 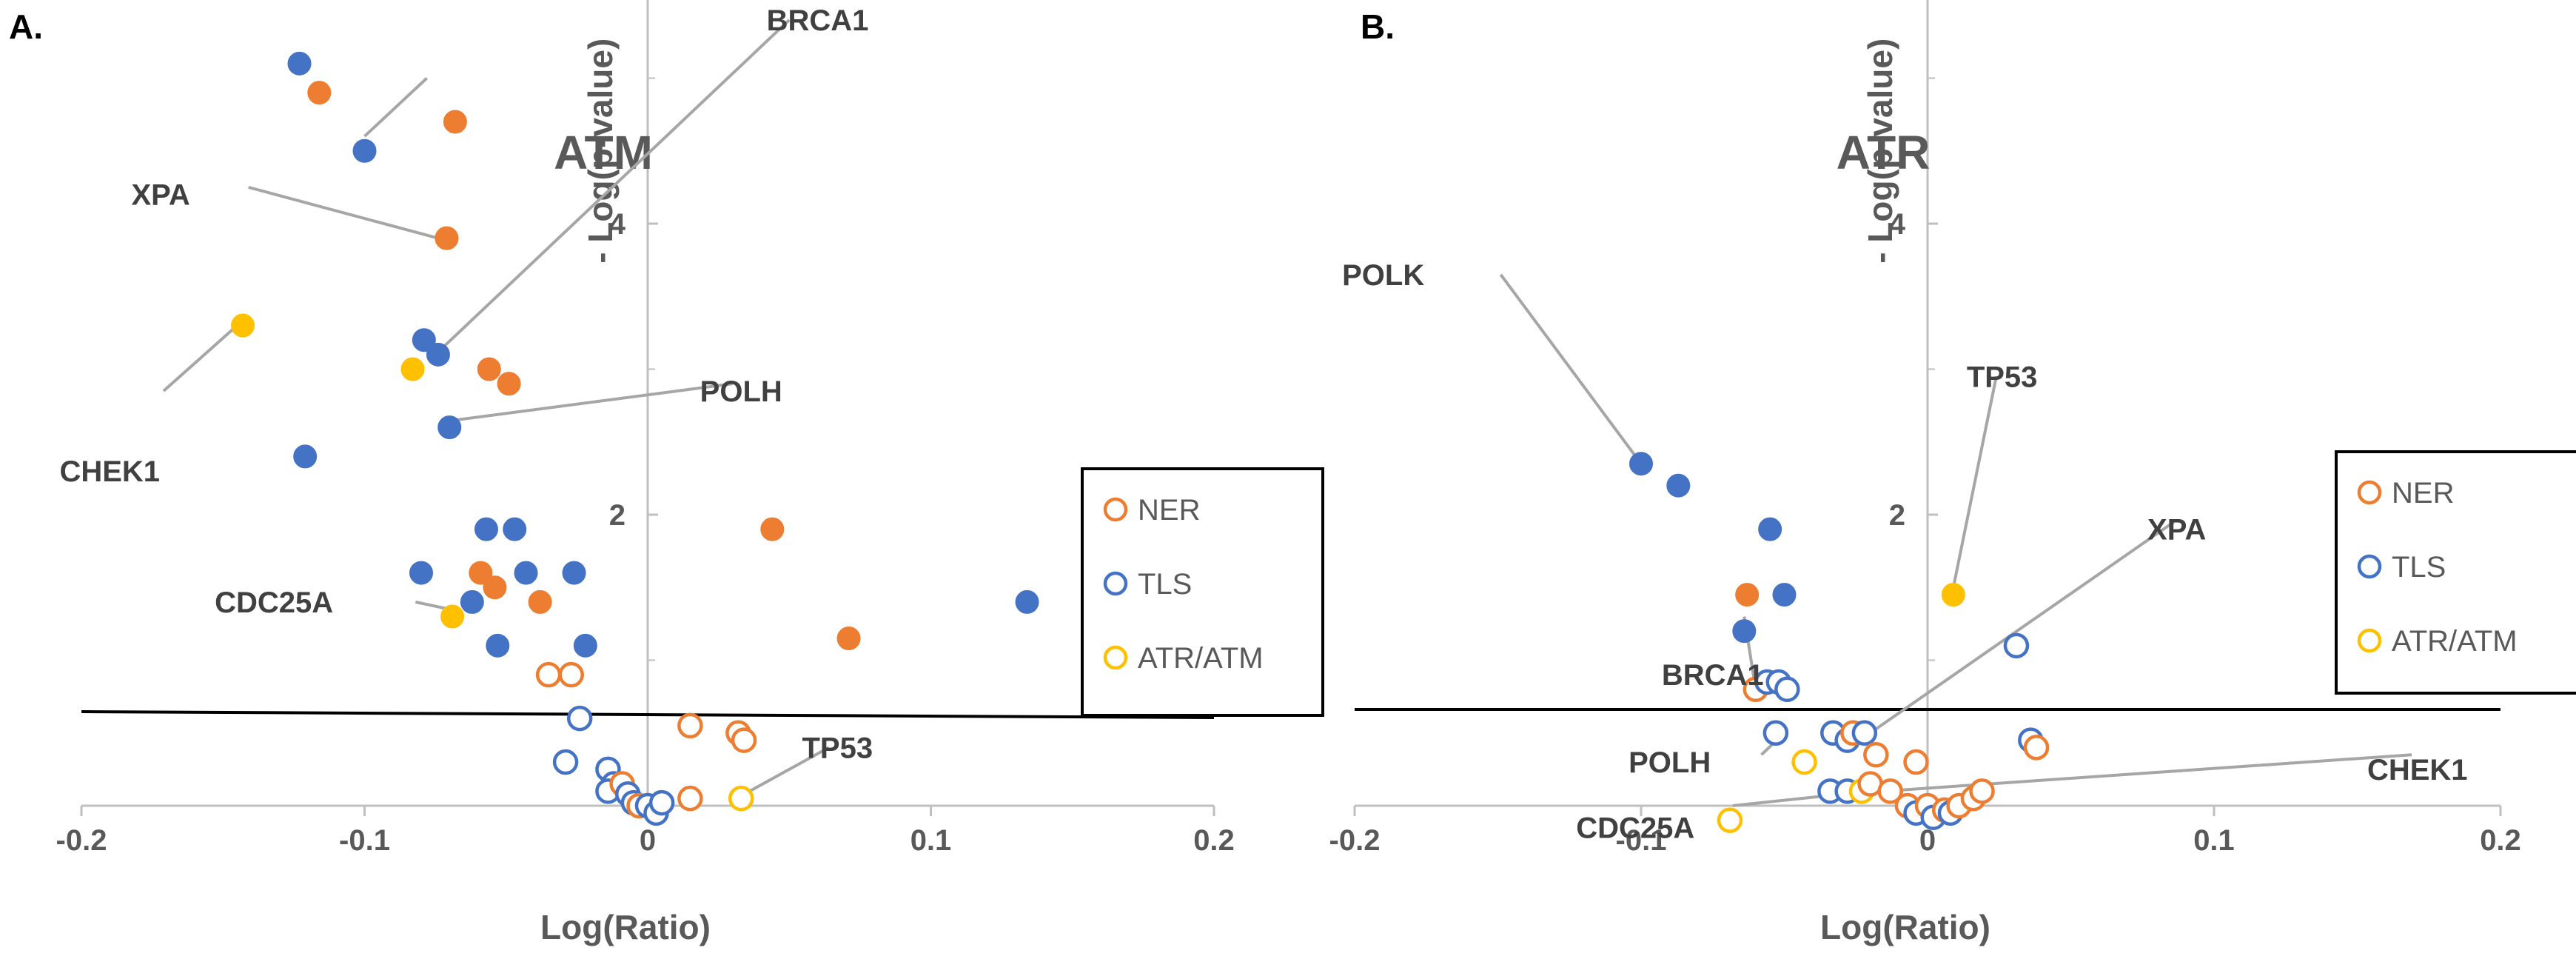 I want to click on x-tick-label: 0.1, so click(x=2214, y=840).